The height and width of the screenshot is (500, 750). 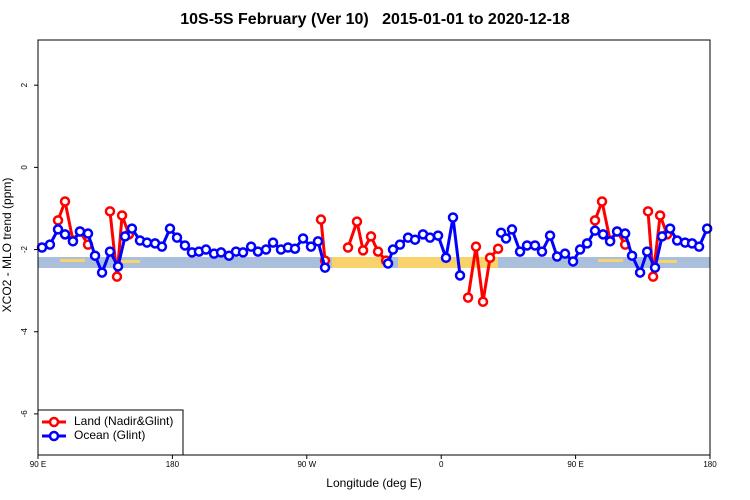 What do you see at coordinates (374, 262) in the screenshot?
I see `map-strip` at bounding box center [374, 262].